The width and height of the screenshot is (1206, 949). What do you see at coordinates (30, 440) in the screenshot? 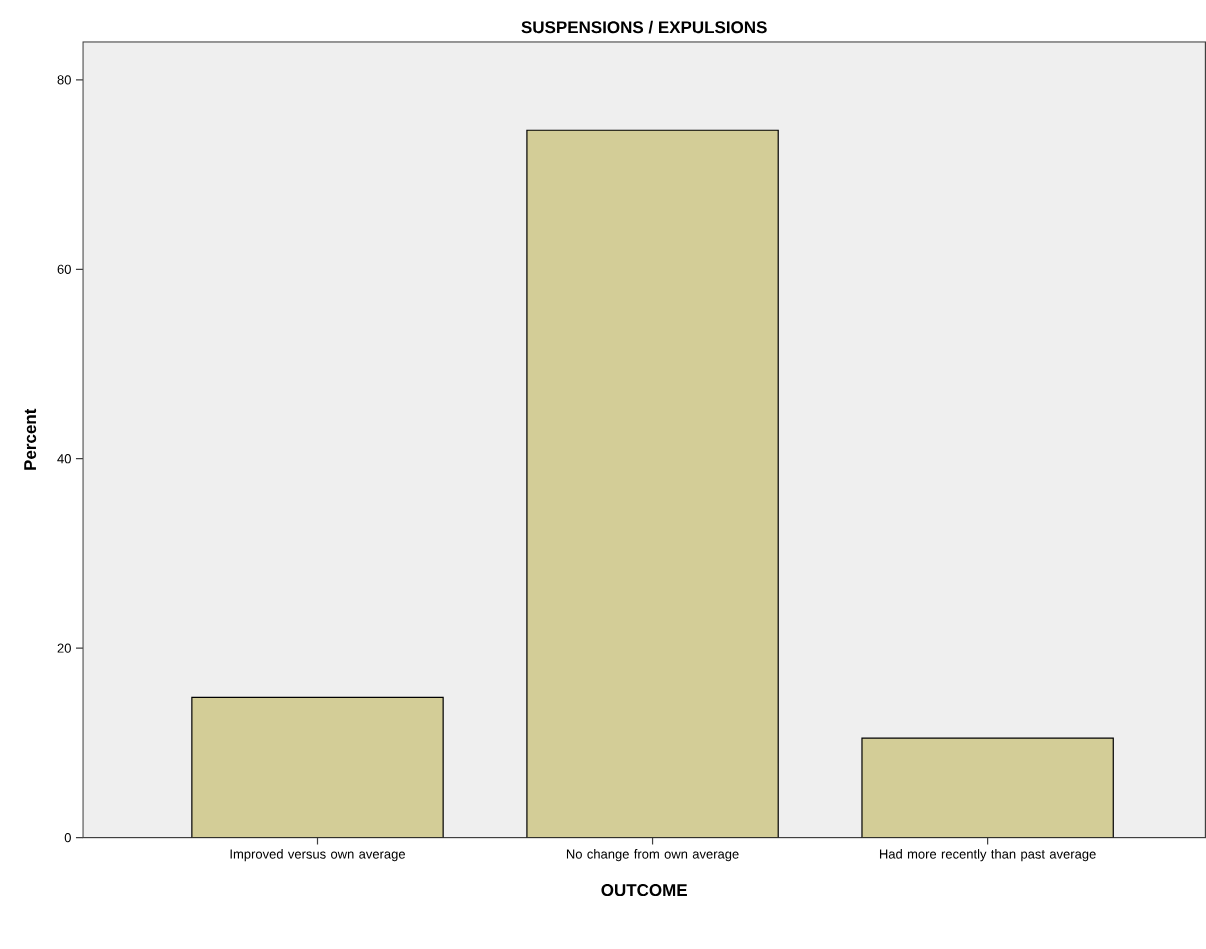
I see `y-axis-title: Percent` at bounding box center [30, 440].